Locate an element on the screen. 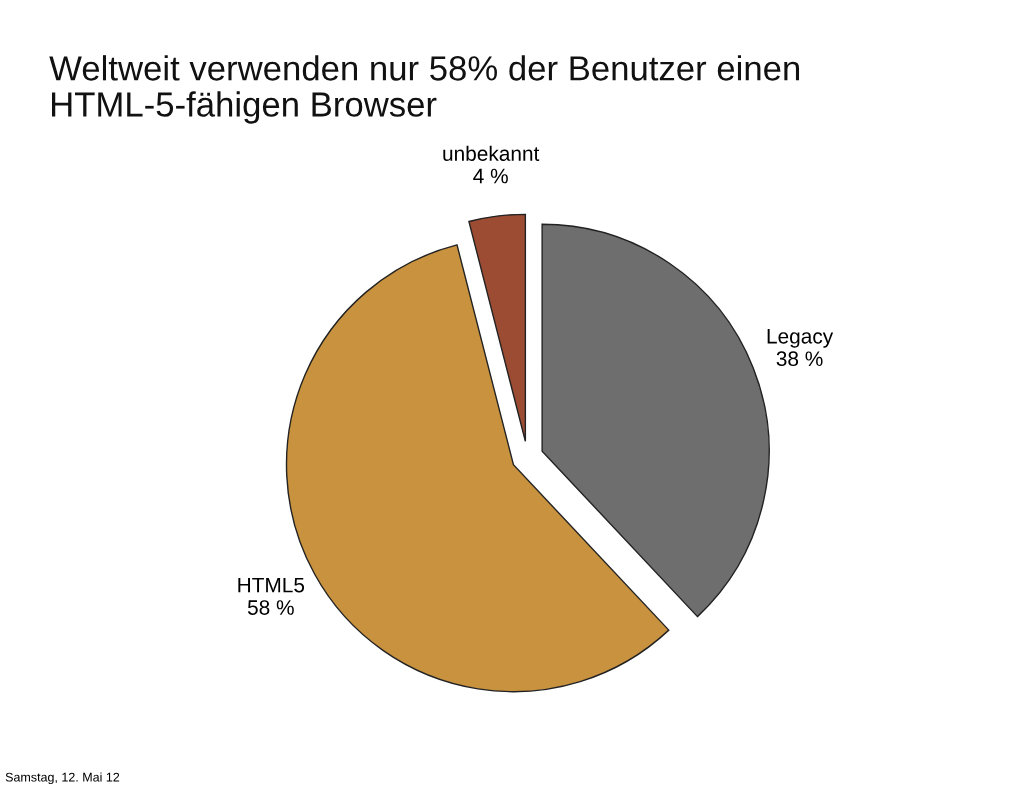 This screenshot has width=1024, height=788. text: Samstag, 12. Mai 12 is located at coordinates (62, 778).